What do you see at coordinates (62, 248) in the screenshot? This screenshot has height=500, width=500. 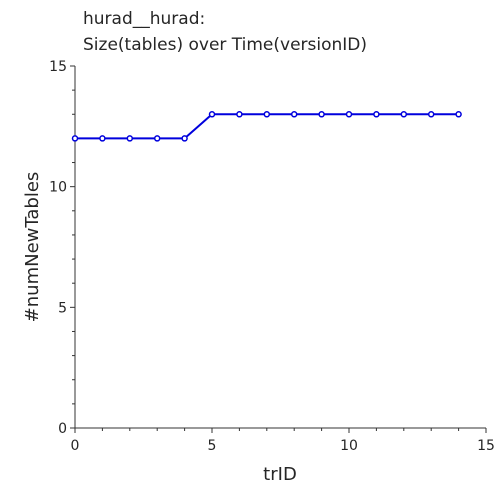 I see `y-ticks: 0 5 10 15` at bounding box center [62, 248].